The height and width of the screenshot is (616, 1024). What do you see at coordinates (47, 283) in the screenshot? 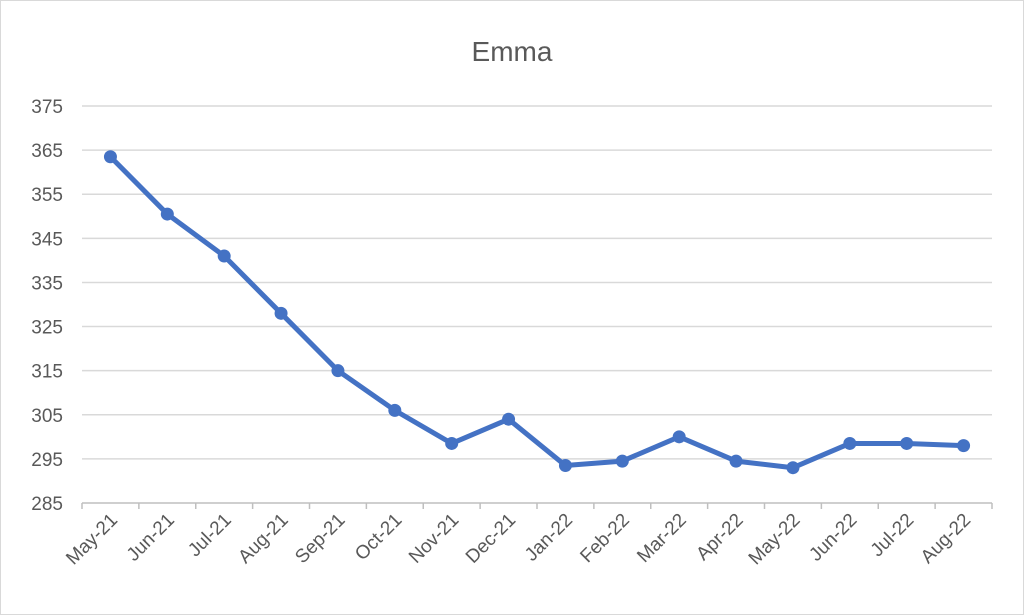
I see `y-tick-label: 335` at bounding box center [47, 283].